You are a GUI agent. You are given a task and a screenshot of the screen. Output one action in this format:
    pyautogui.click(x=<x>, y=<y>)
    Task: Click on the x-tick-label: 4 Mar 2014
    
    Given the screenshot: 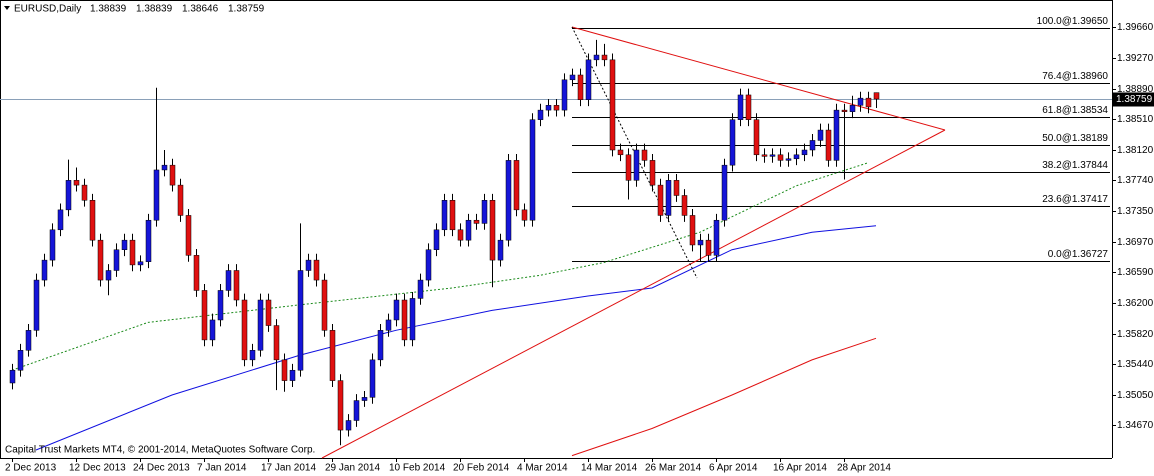 What is the action you would take?
    pyautogui.click(x=542, y=468)
    